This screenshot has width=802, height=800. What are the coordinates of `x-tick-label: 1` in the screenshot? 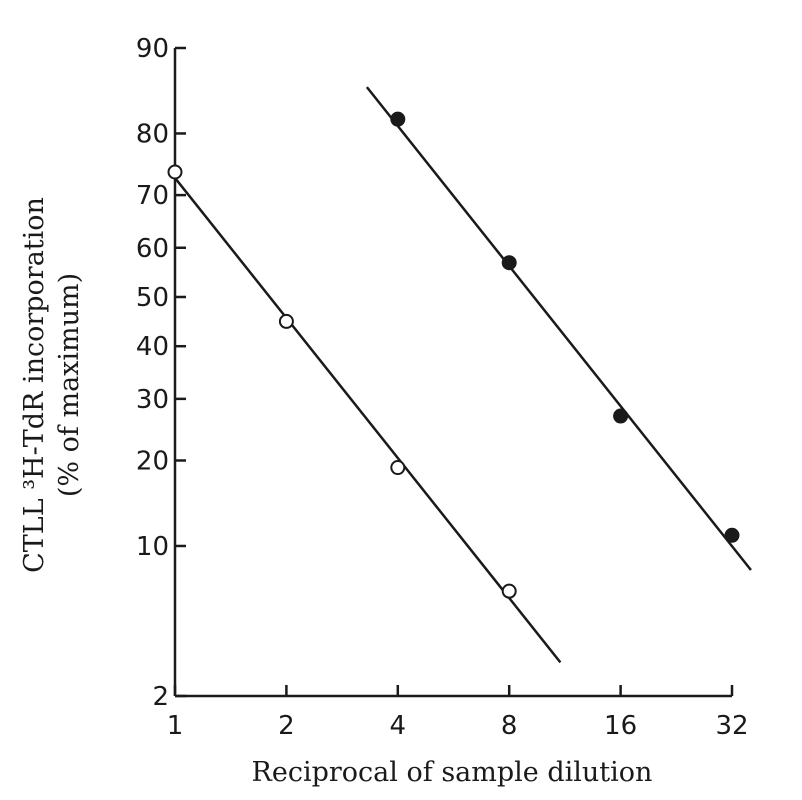 It's located at (175, 726).